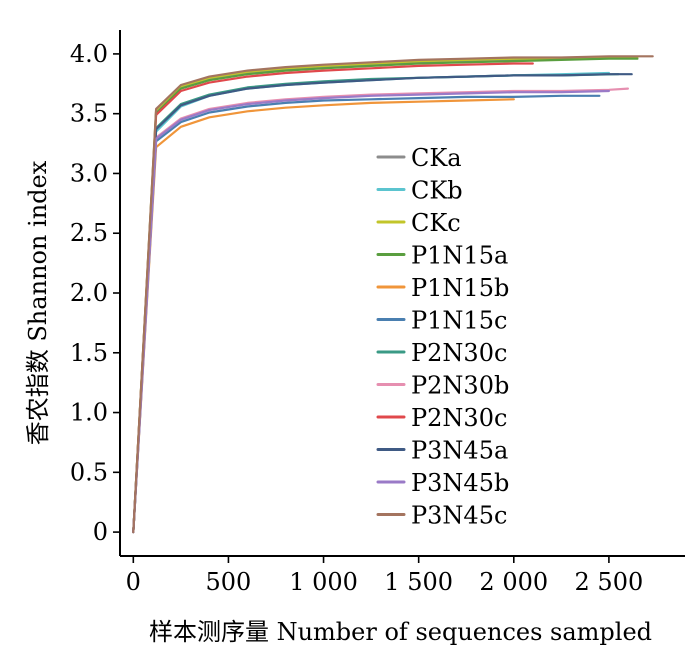  Describe the element at coordinates (229, 582) in the screenshot. I see `x-tick-label: 500` at that location.